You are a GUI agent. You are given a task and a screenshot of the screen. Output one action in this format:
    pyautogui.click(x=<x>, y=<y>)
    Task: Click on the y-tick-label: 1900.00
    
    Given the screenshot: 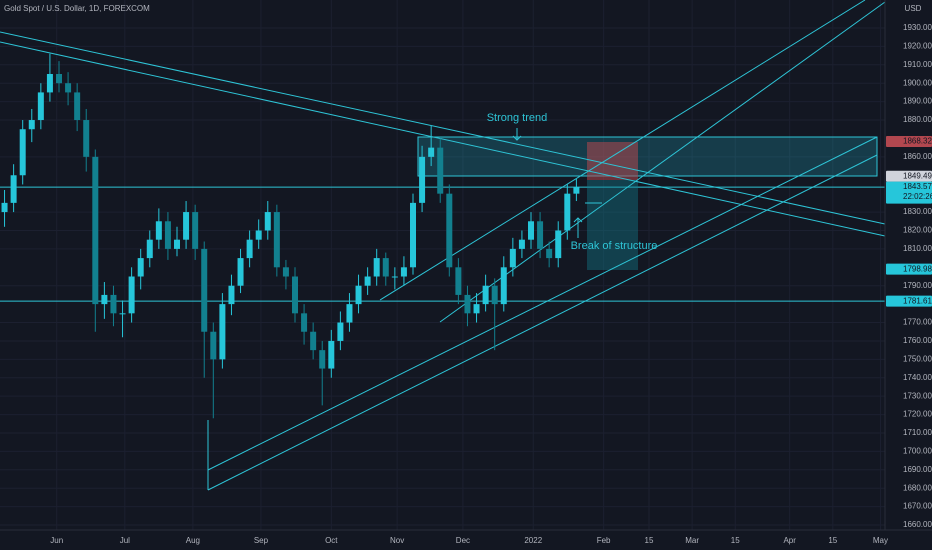 What is the action you would take?
    pyautogui.click(x=917, y=82)
    